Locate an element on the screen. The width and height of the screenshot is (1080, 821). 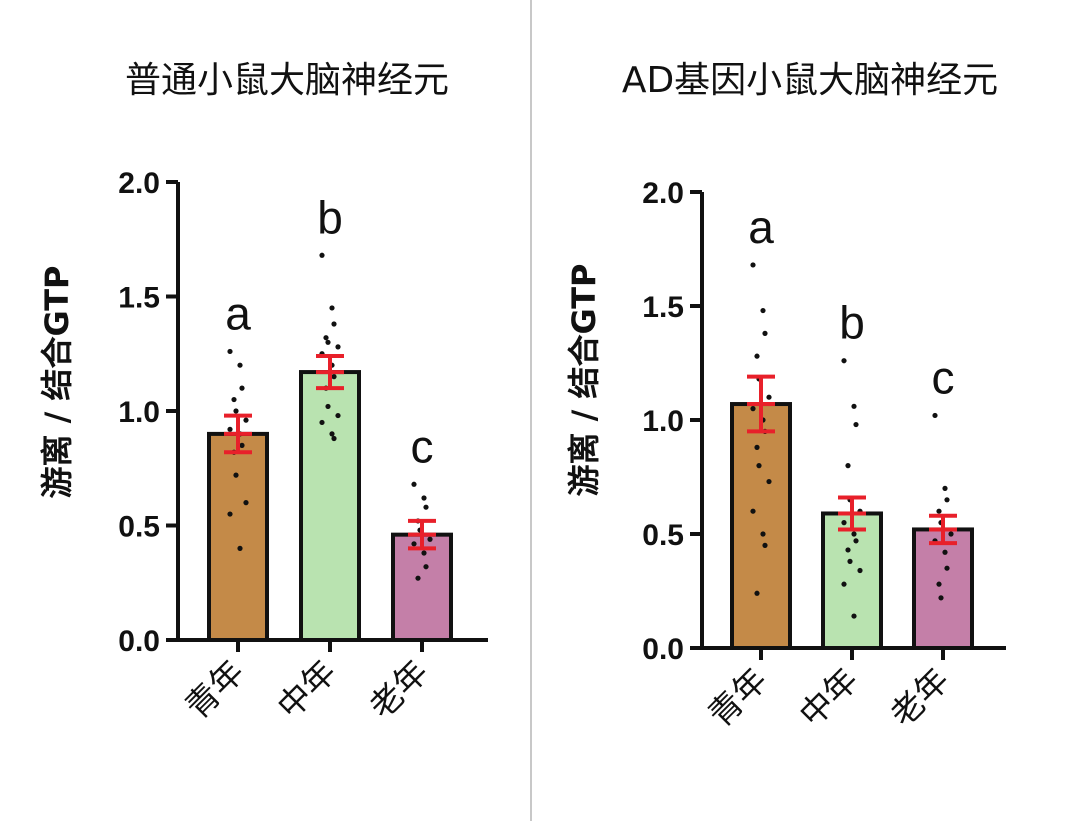
significance-letter: a is located at coordinates (761, 227).